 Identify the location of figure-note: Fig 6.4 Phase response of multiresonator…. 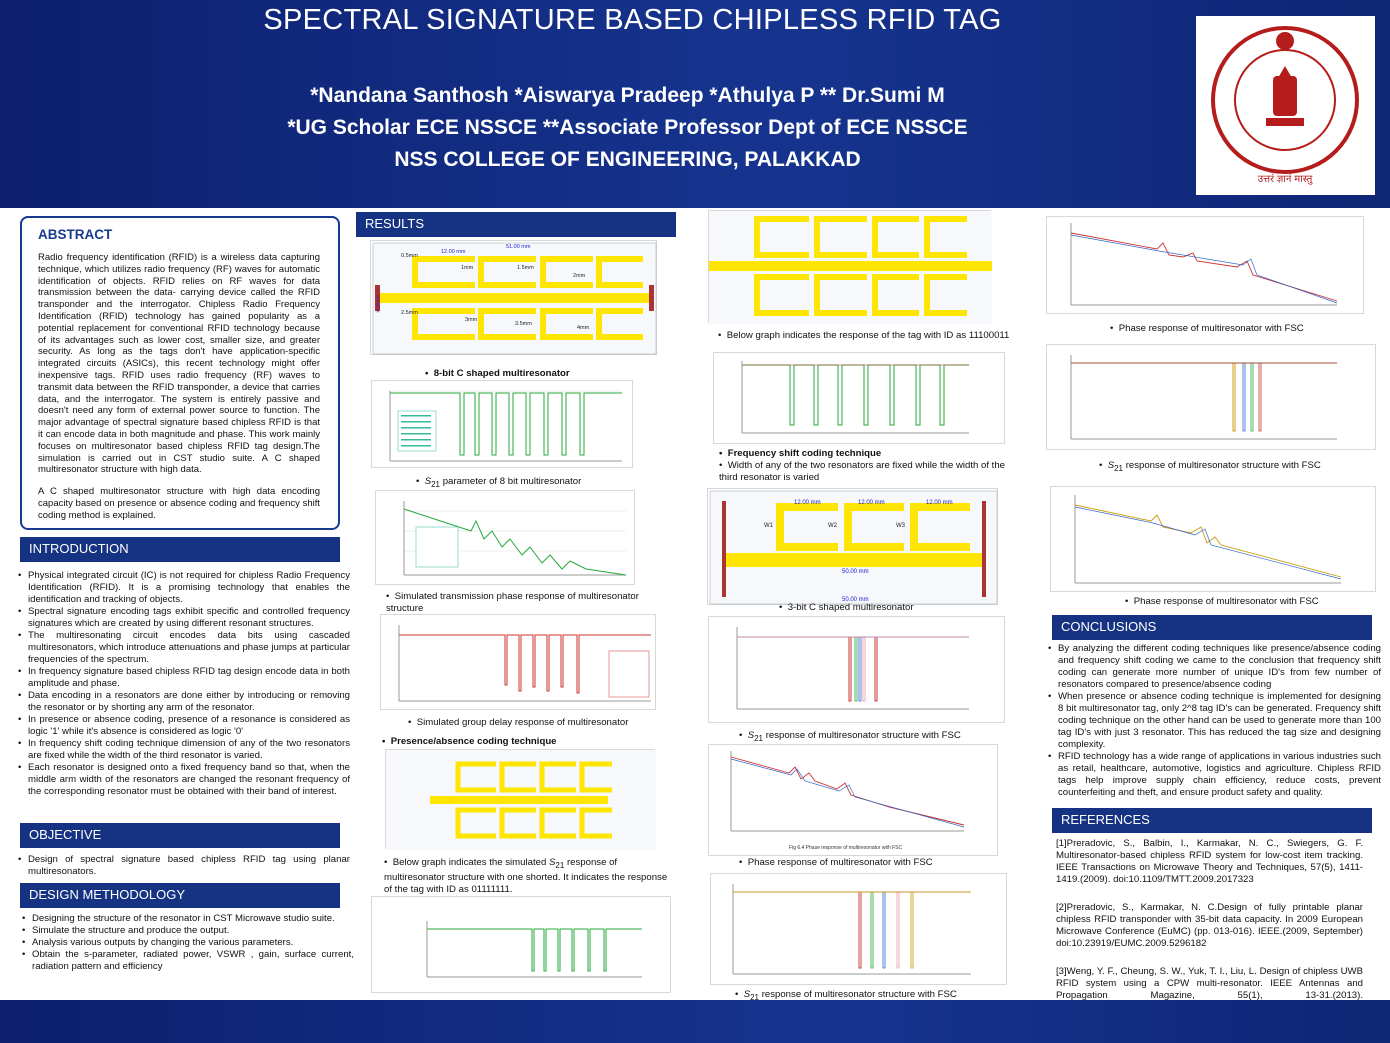
(845, 848).